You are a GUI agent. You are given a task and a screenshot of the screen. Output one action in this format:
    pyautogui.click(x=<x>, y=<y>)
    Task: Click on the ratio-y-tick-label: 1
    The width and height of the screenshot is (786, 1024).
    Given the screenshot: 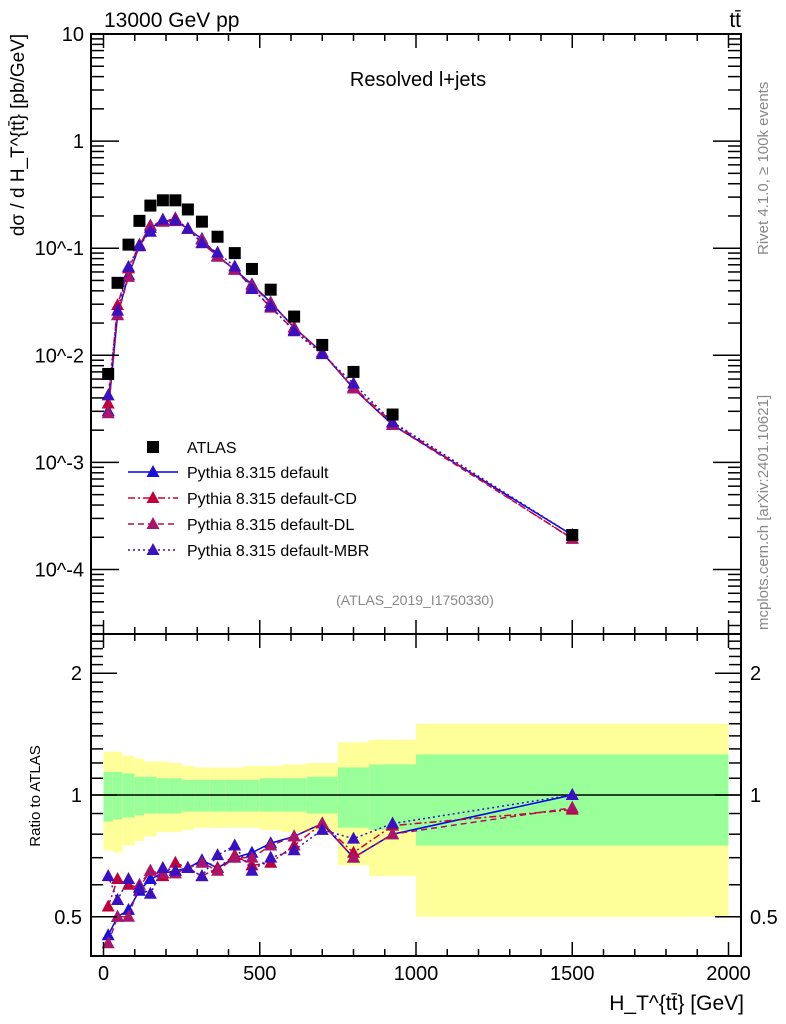 What is the action you would take?
    pyautogui.click(x=76, y=796)
    